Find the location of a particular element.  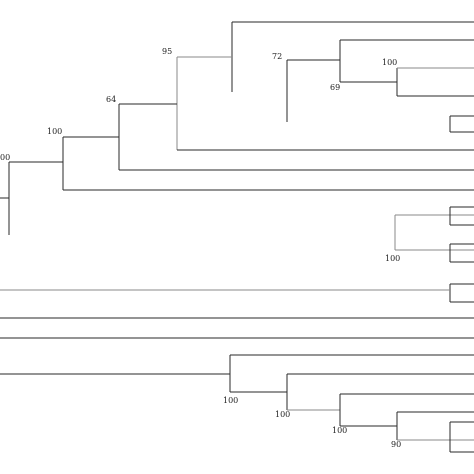

bootstrap-label: 00 is located at coordinates (5, 157).